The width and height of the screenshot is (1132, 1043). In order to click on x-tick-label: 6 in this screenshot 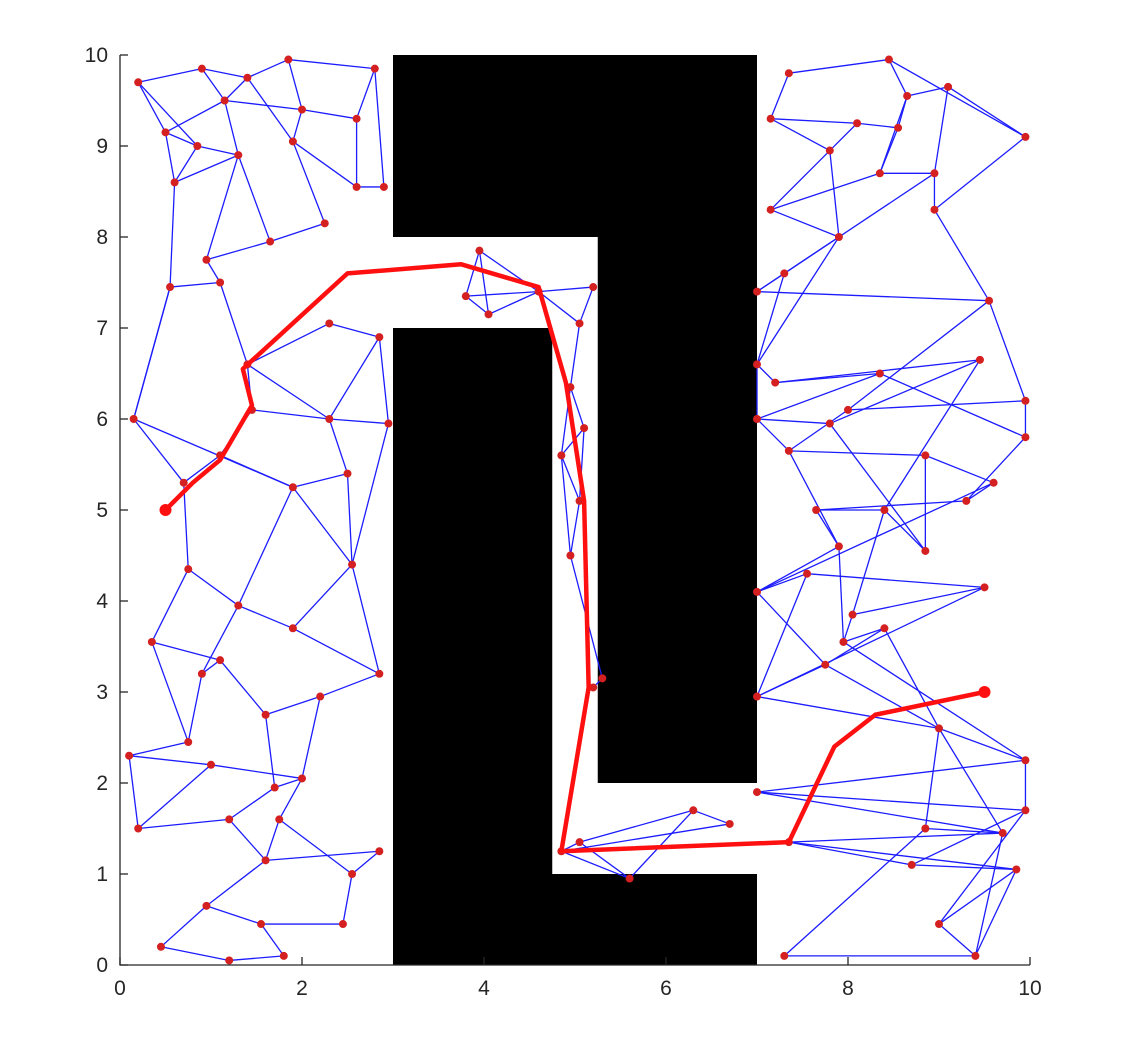, I will do `click(666, 988)`.